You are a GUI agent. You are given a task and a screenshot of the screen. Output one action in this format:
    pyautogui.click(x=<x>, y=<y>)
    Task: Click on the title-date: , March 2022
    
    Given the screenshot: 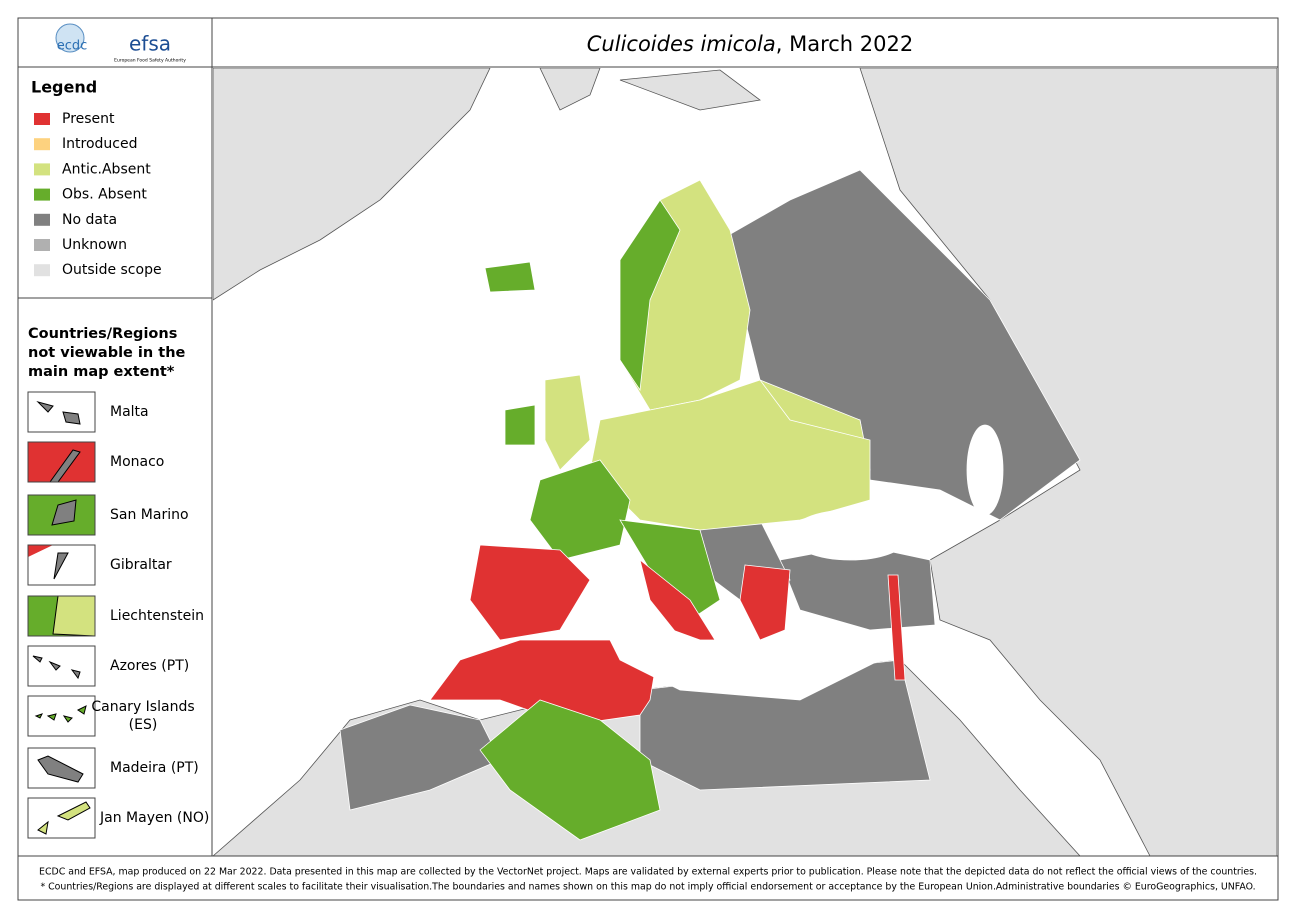 What is the action you would take?
    pyautogui.click(x=844, y=44)
    